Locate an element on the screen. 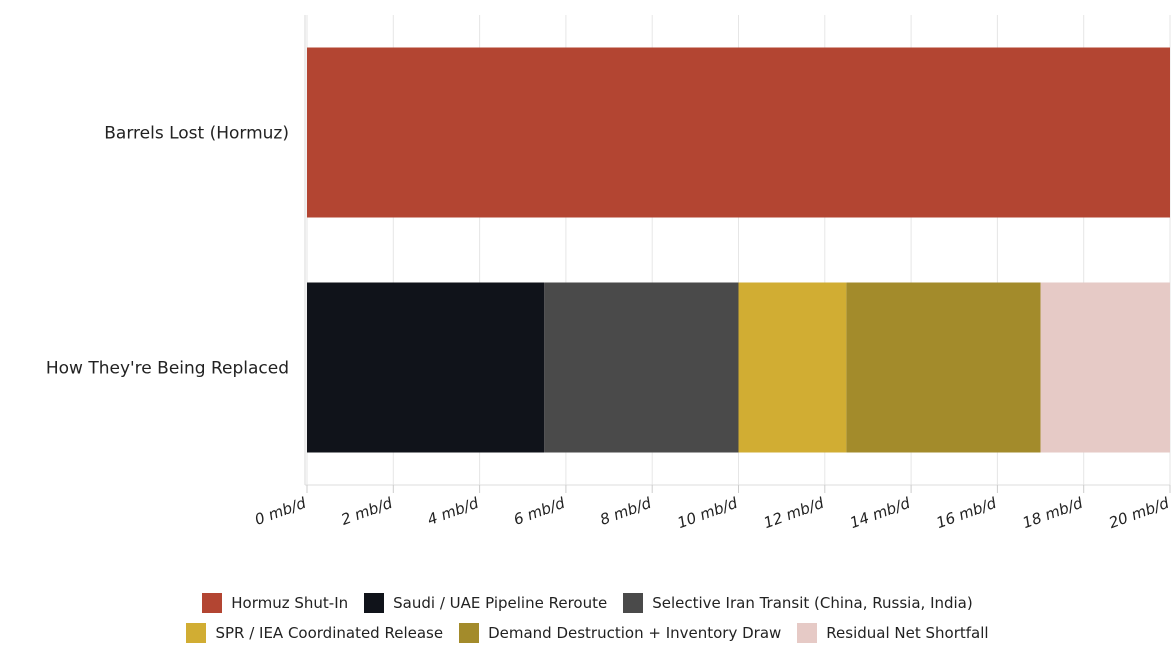 This screenshot has width=1175, height=655. legend-item: Hormuz Shut-In is located at coordinates (275, 603).